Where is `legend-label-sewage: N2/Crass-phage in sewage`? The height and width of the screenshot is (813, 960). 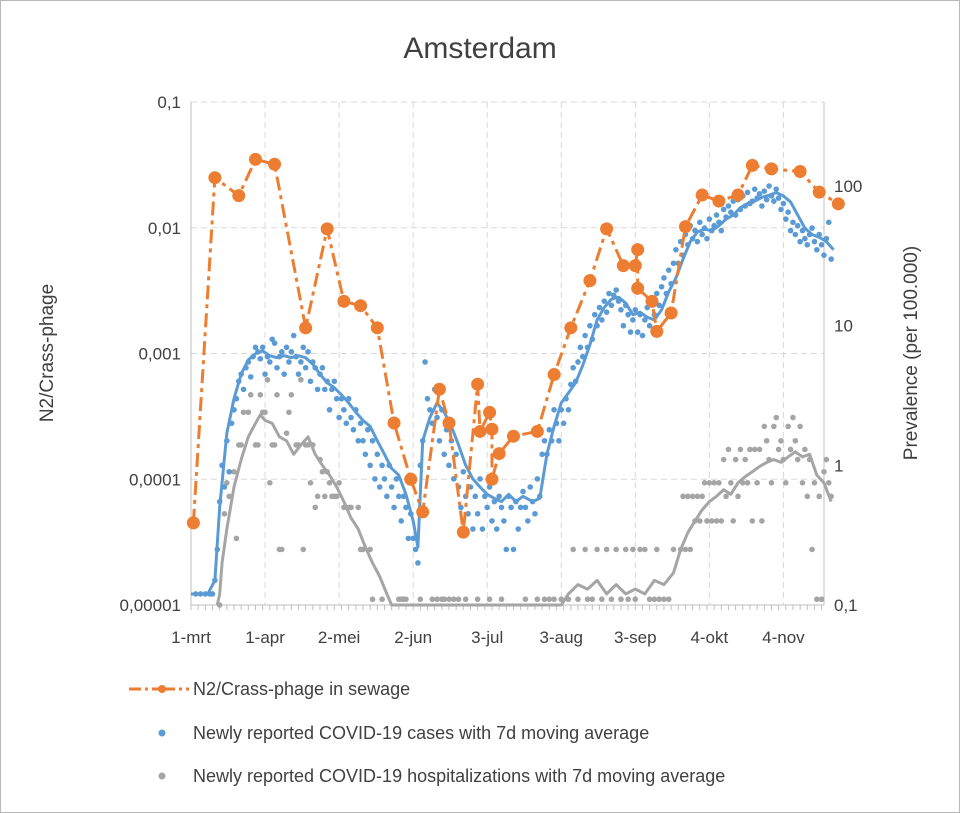 legend-label-sewage: N2/Crass-phage in sewage is located at coordinates (301, 689).